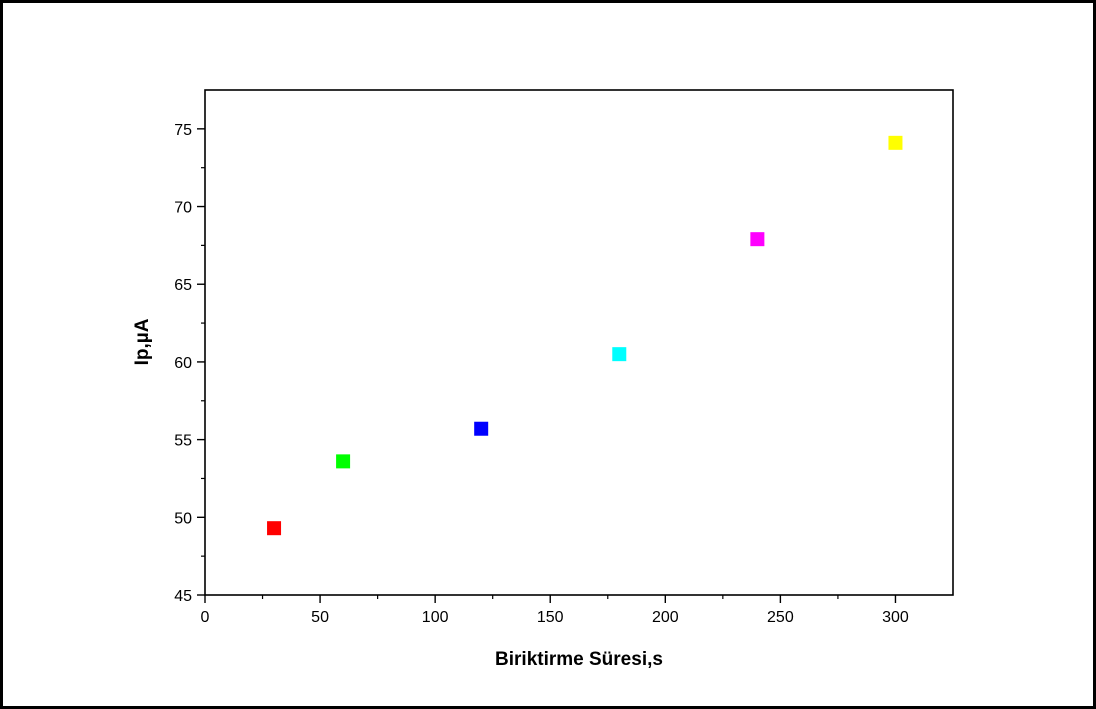 Image resolution: width=1096 pixels, height=709 pixels. I want to click on y-tick-label: 70, so click(183, 208).